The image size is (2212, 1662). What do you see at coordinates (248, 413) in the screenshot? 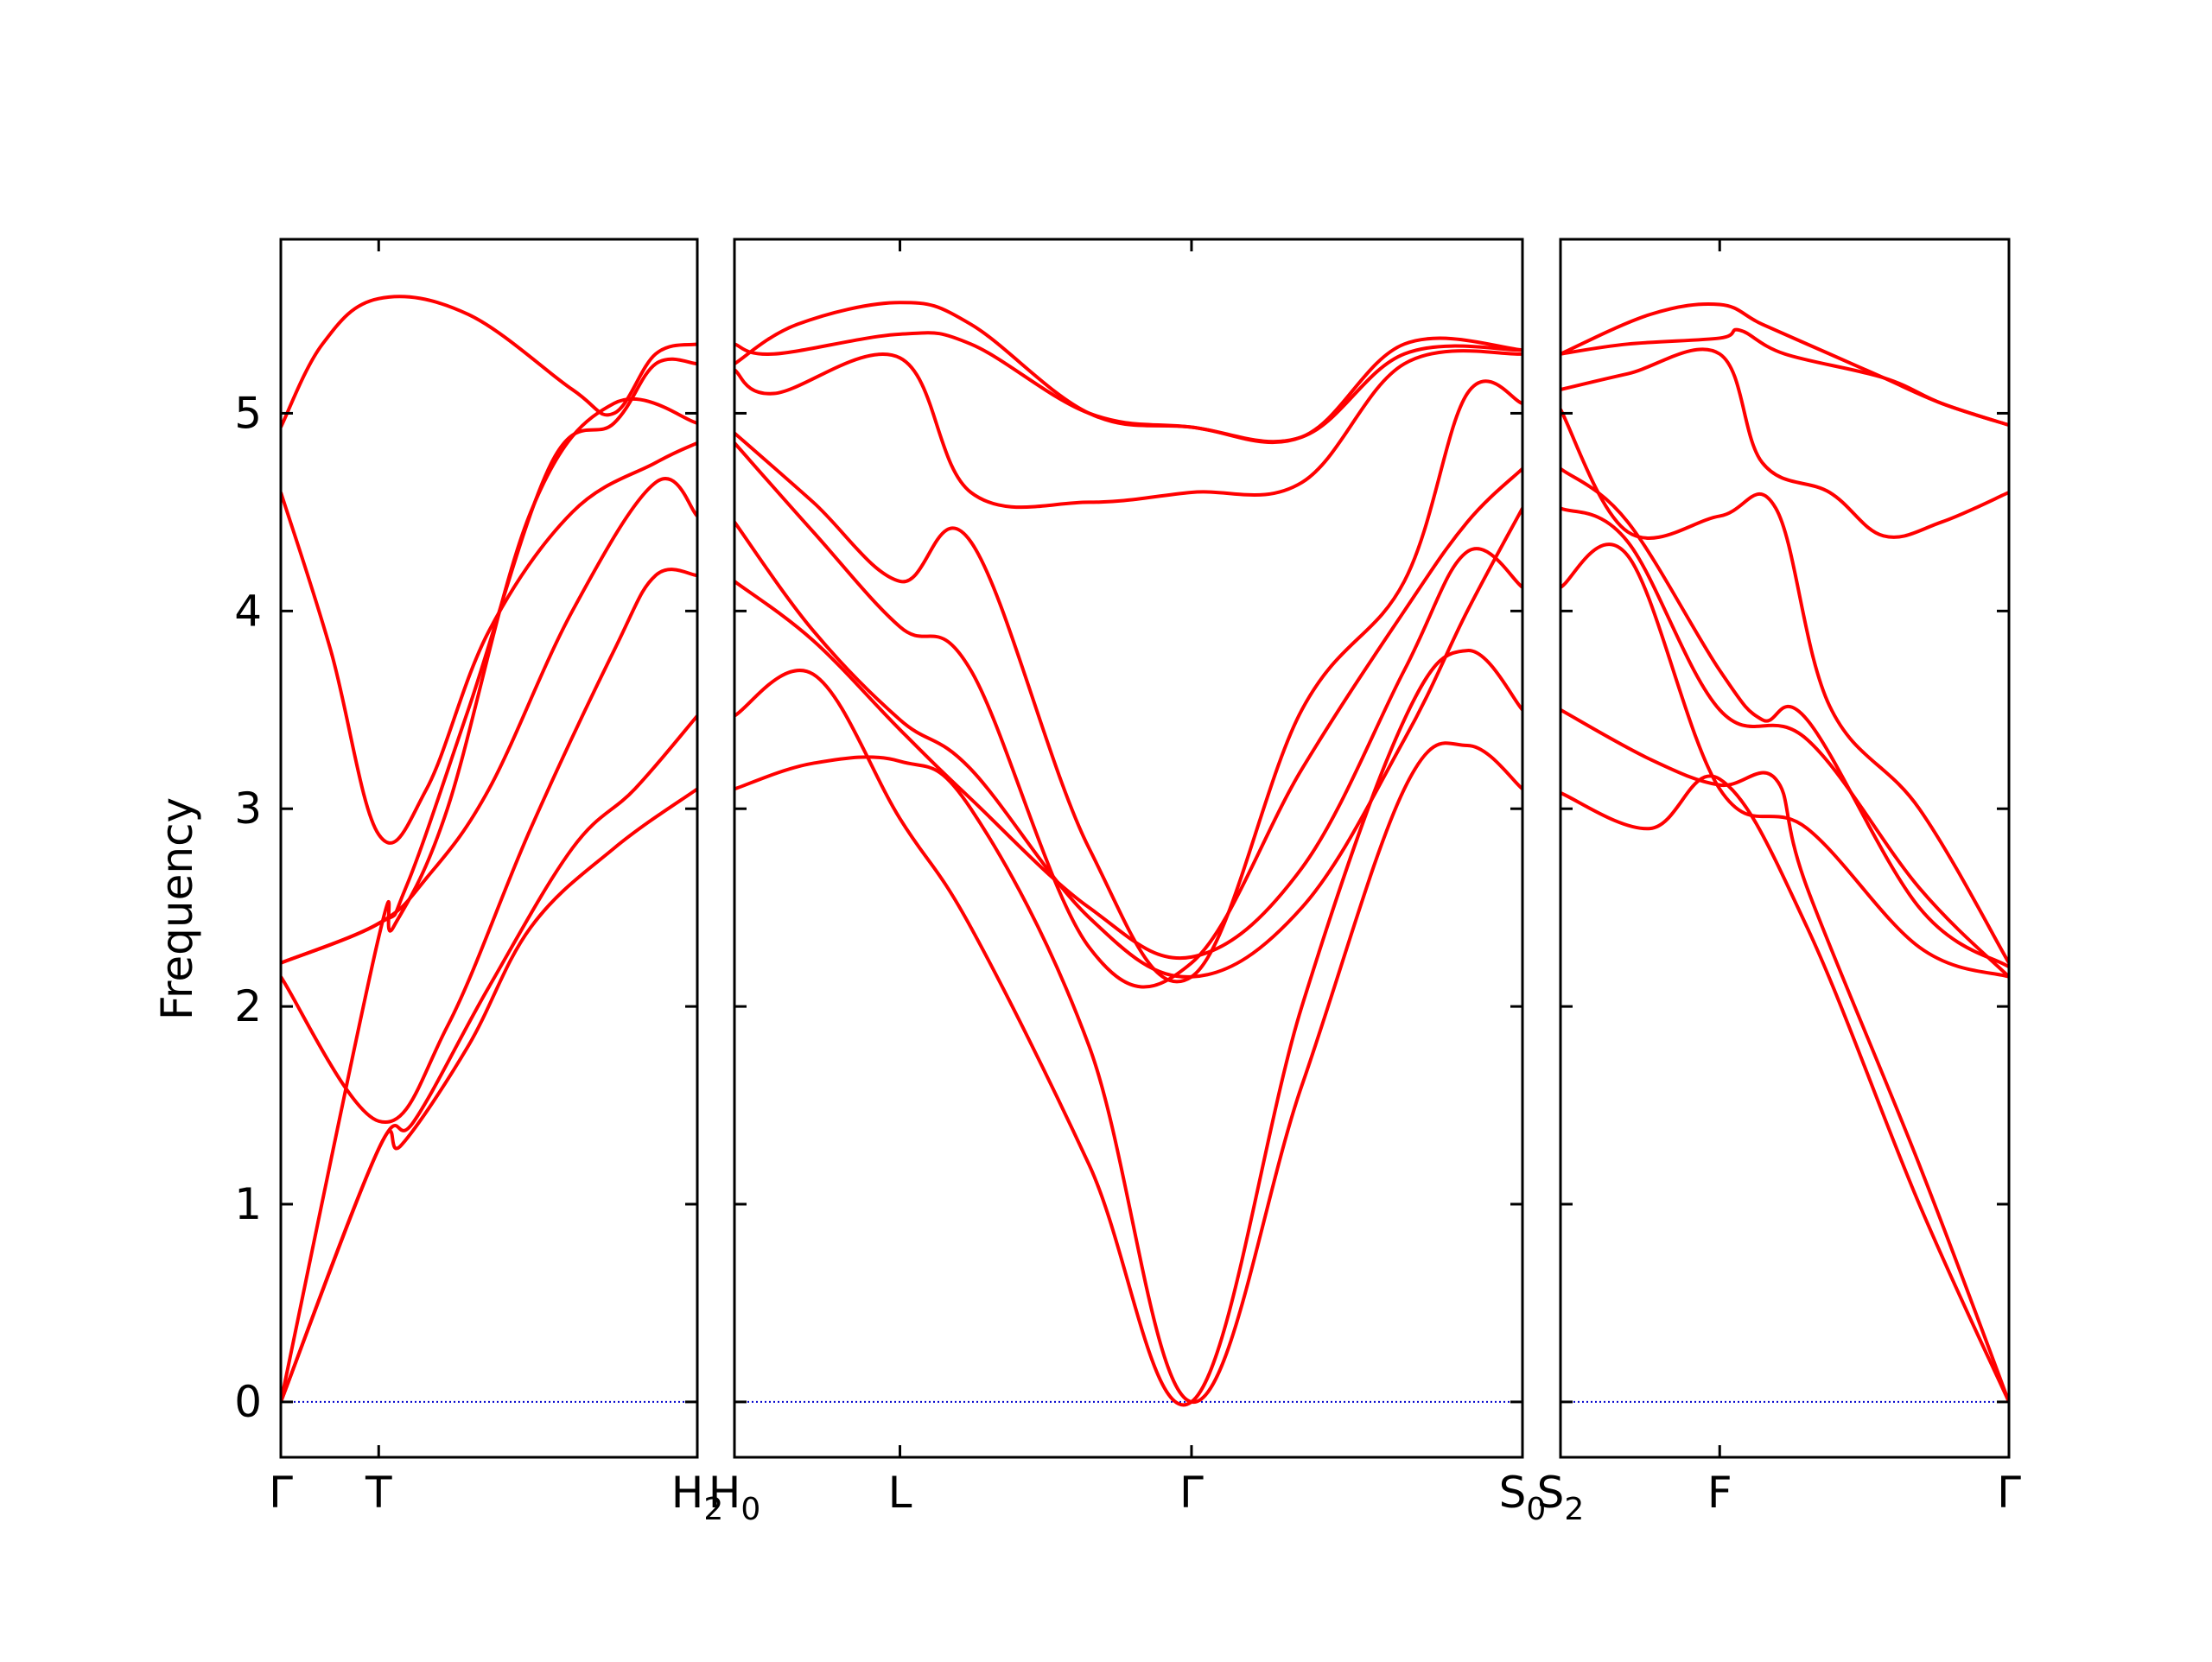
I see `y-tick-label: 5` at bounding box center [248, 413].